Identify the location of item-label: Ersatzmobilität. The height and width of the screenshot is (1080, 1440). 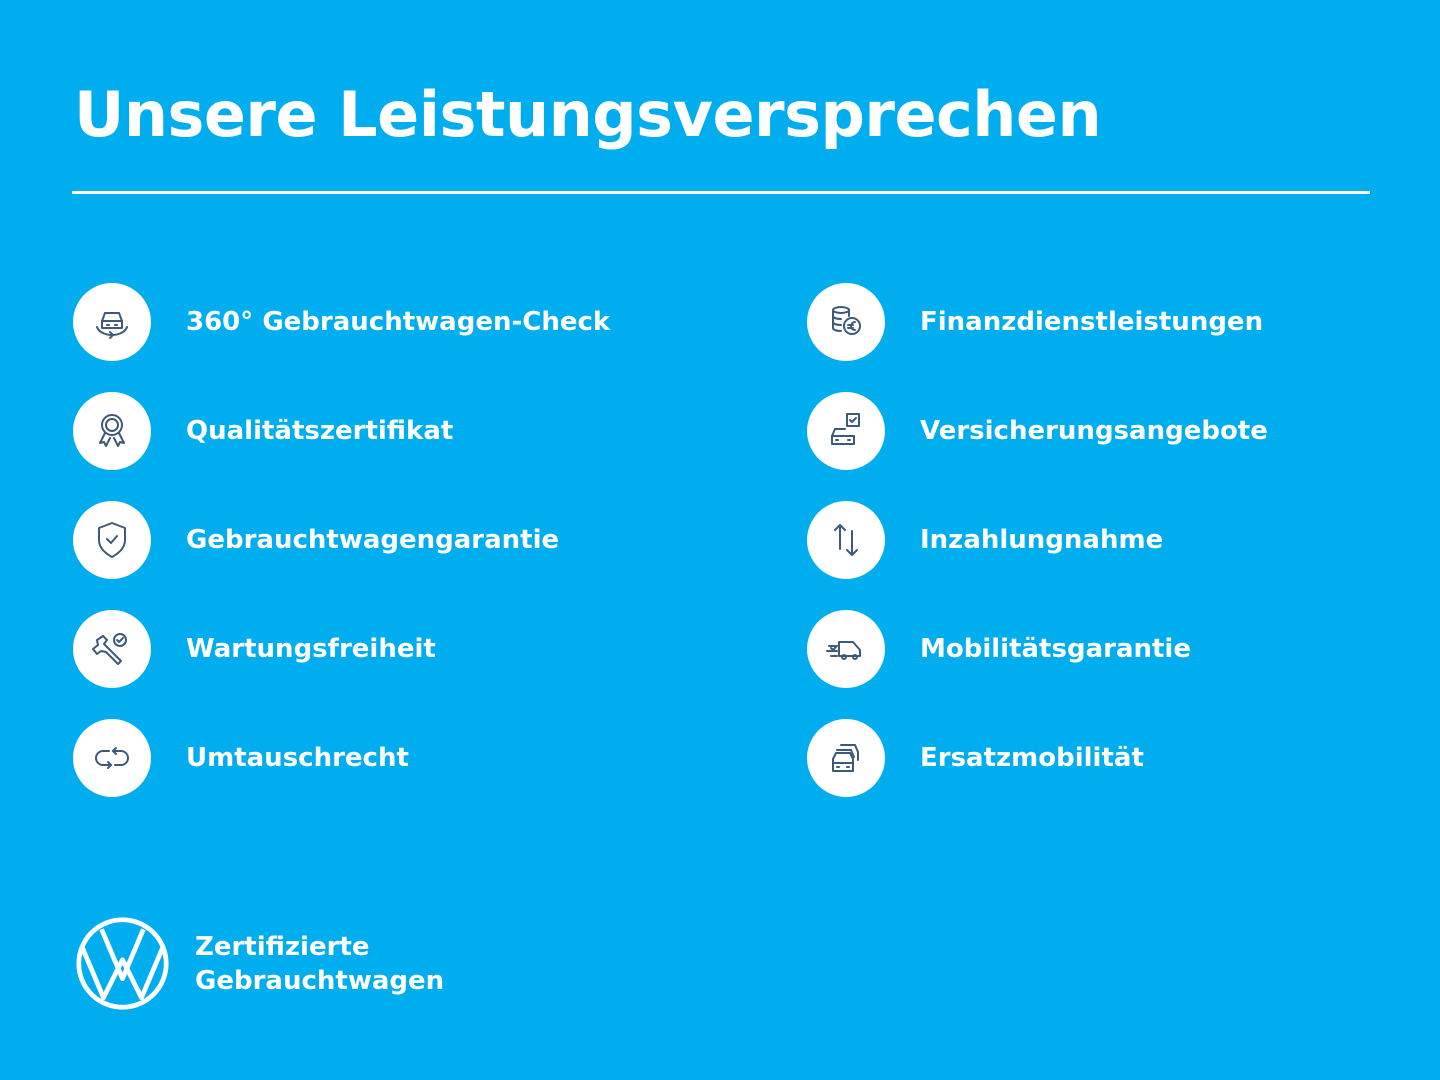
(1032, 758).